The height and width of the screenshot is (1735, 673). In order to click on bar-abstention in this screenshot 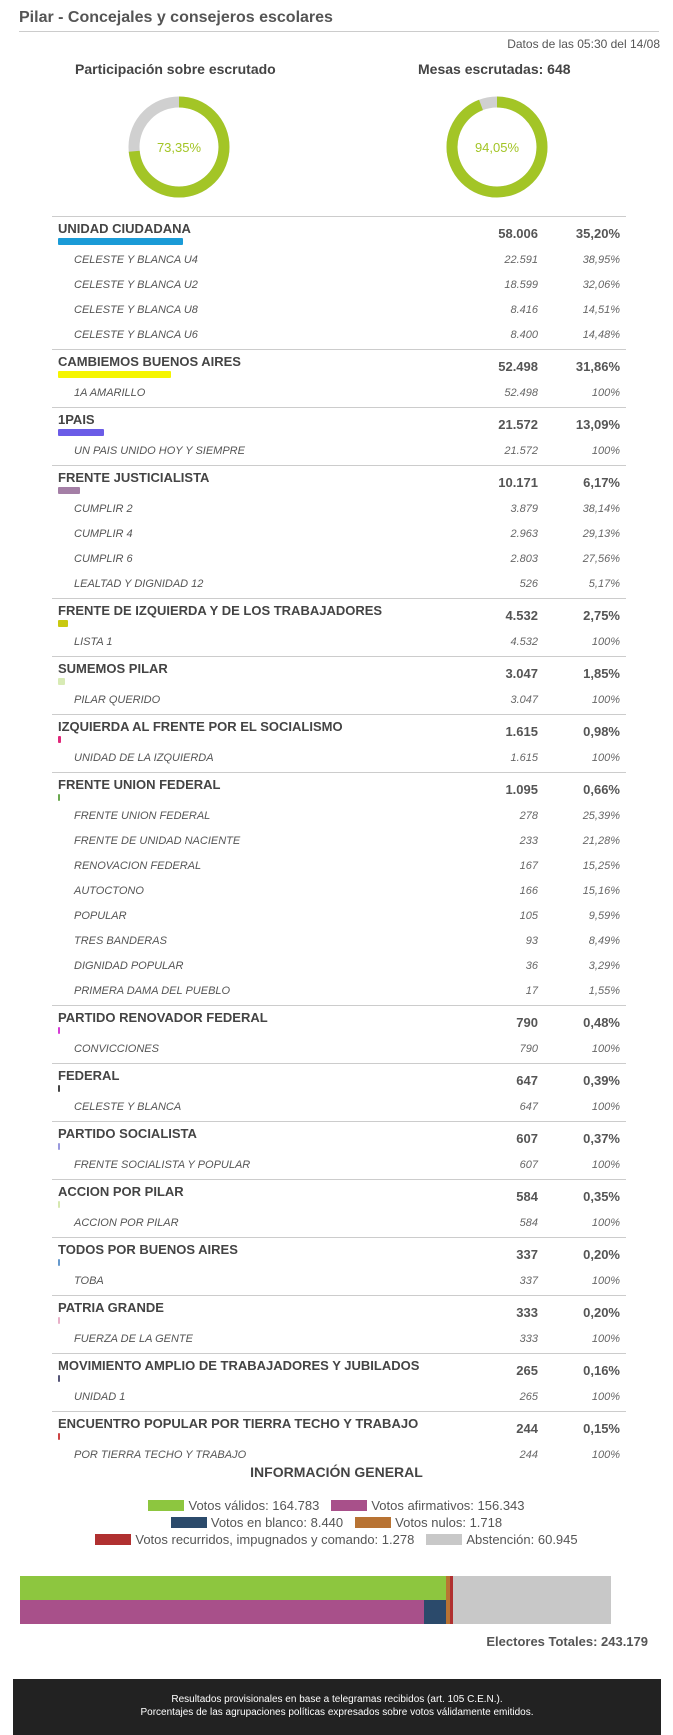, I will do `click(532, 1612)`.